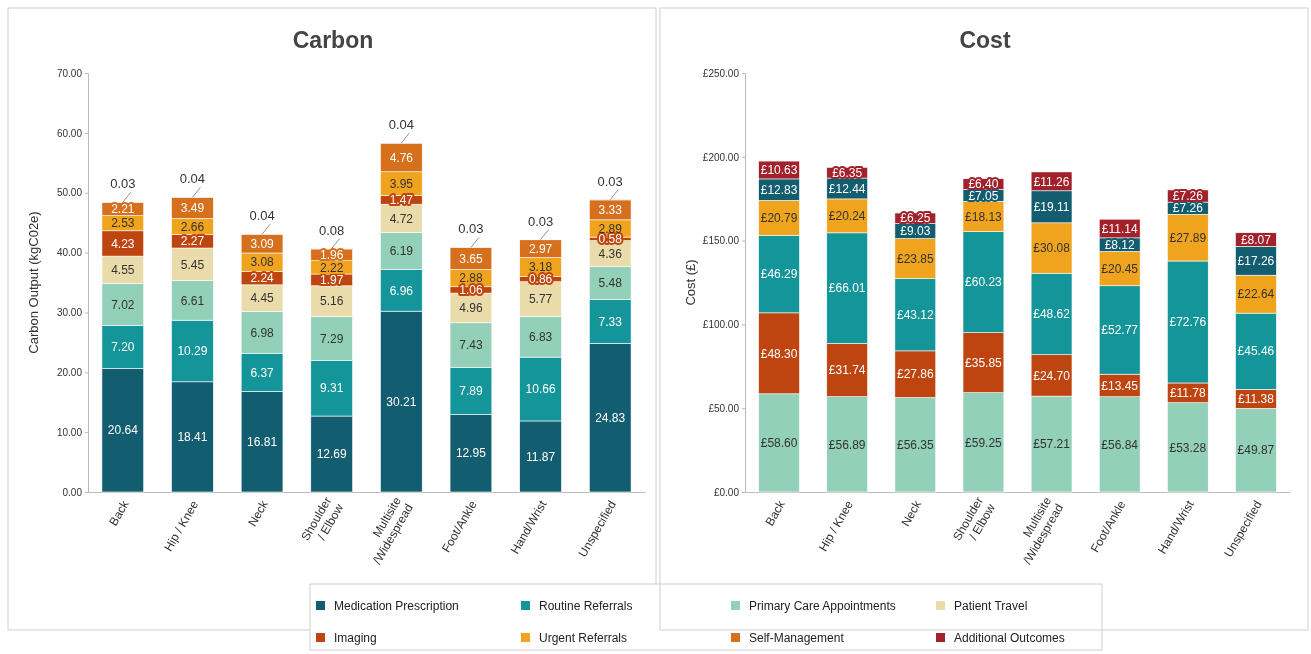 The height and width of the screenshot is (654, 1311). What do you see at coordinates (192, 351) in the screenshot?
I see `data-label: 10.29` at bounding box center [192, 351].